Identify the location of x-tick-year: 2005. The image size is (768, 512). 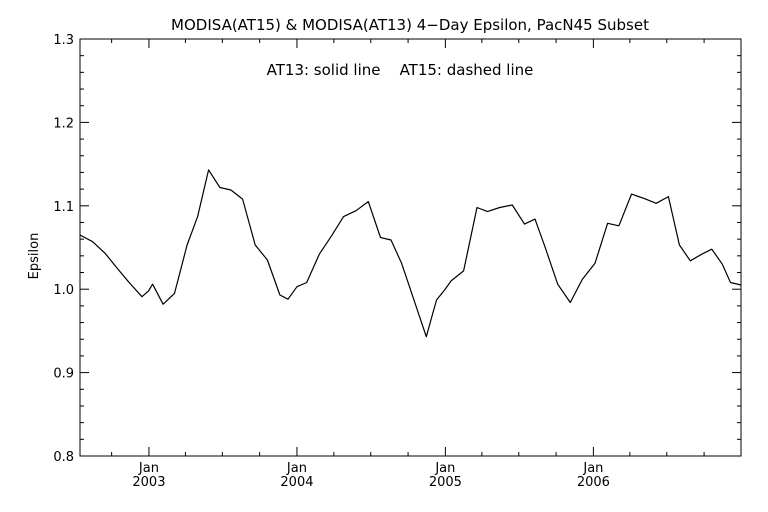
(445, 482).